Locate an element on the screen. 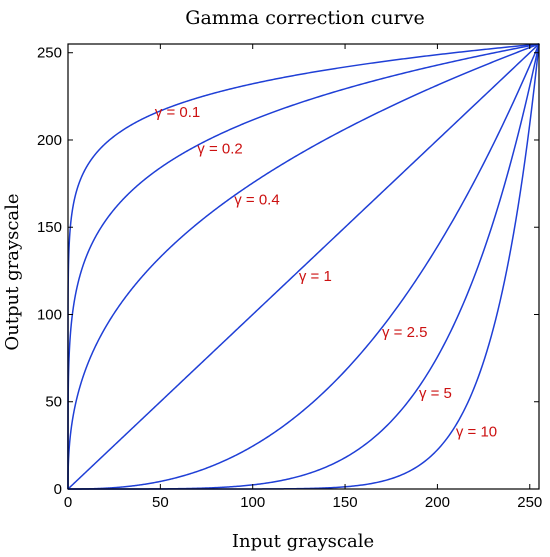 The image size is (550, 557). chart-title: Gamma correction curve is located at coordinates (304, 18).